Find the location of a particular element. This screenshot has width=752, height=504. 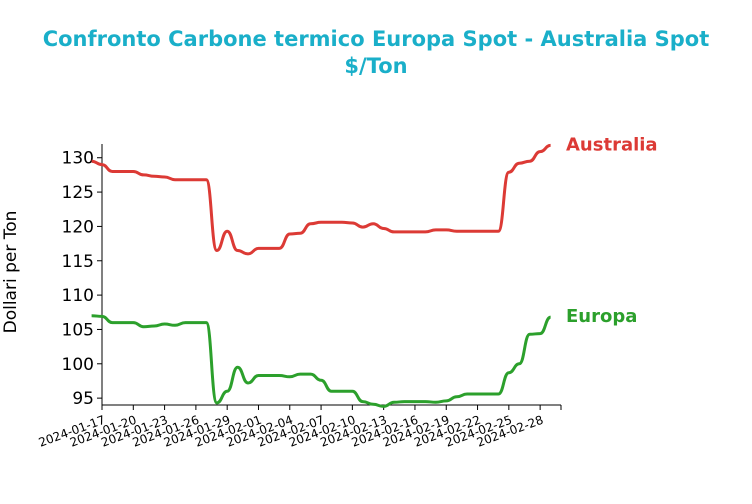

y-tick-label: 130 is located at coordinates (78, 159).